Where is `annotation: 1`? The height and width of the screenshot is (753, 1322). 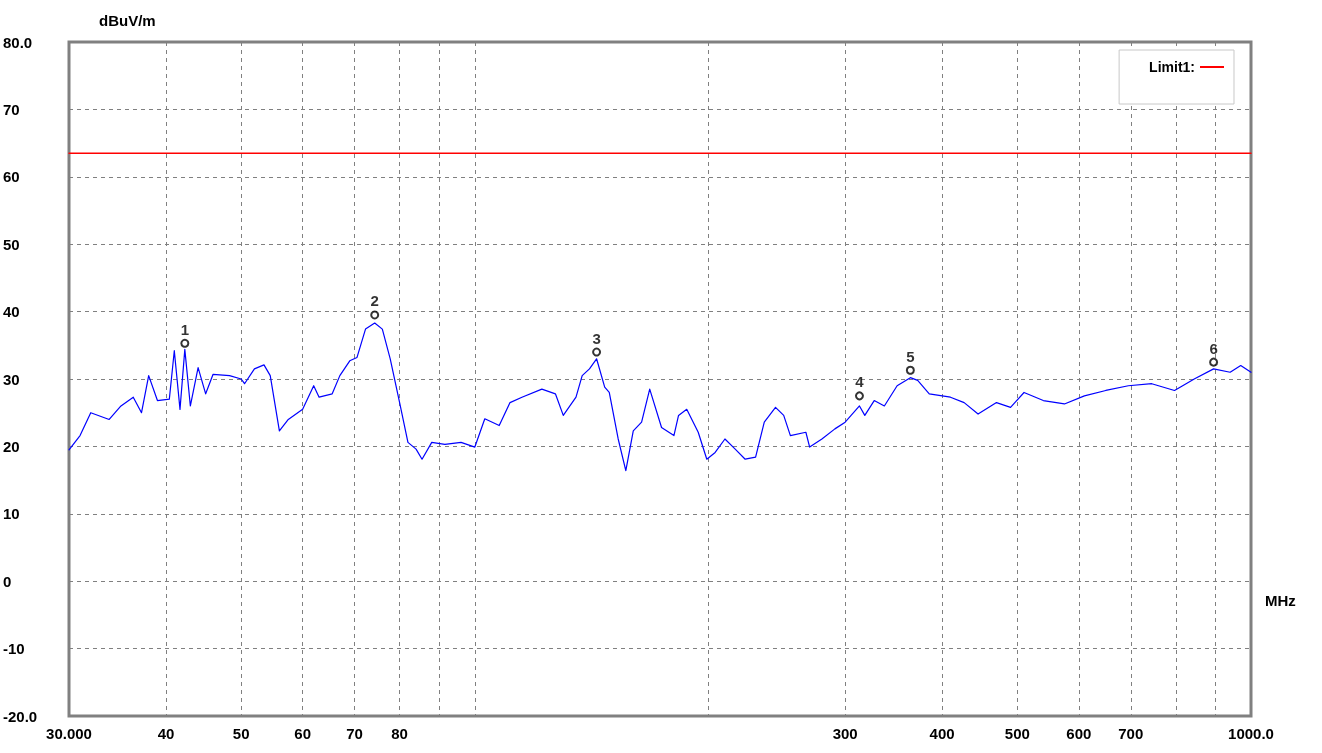 annotation: 1 is located at coordinates (184, 329).